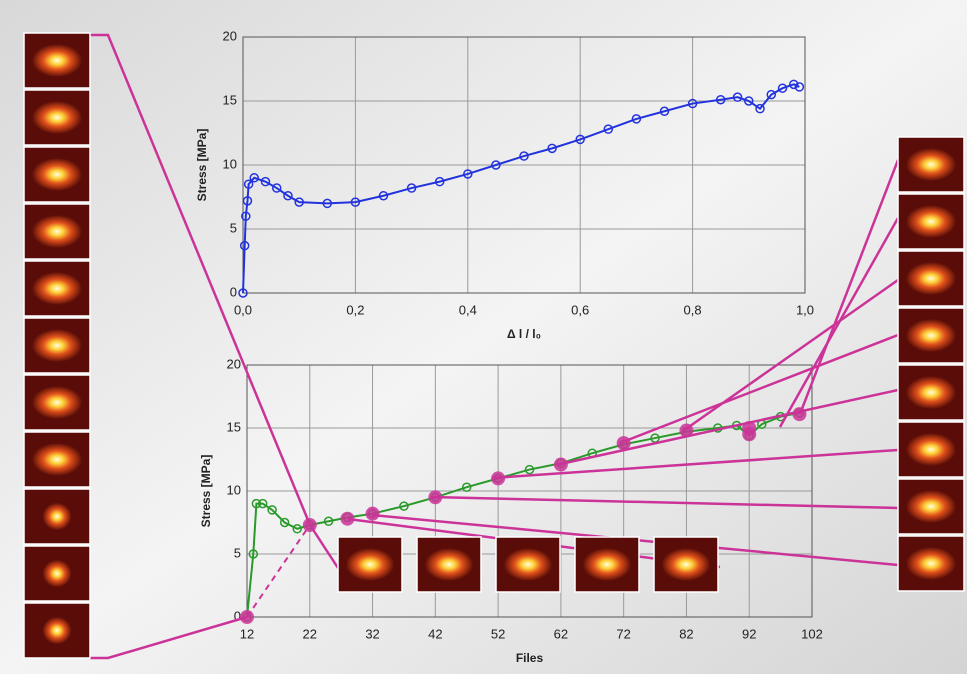 The height and width of the screenshot is (674, 967). Describe the element at coordinates (234, 489) in the screenshot. I see `y-tick-label: 10` at that location.